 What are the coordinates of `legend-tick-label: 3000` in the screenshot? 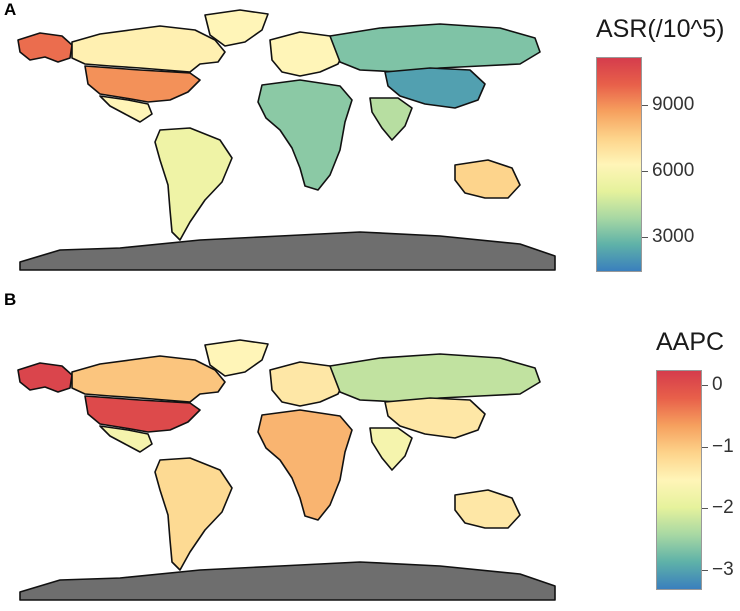 It's located at (673, 237).